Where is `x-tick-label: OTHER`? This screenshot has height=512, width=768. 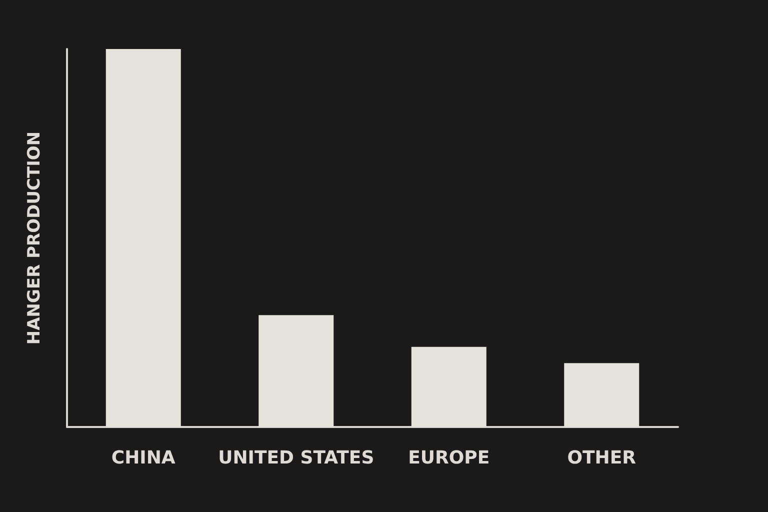
x-tick-label: OTHER is located at coordinates (601, 458).